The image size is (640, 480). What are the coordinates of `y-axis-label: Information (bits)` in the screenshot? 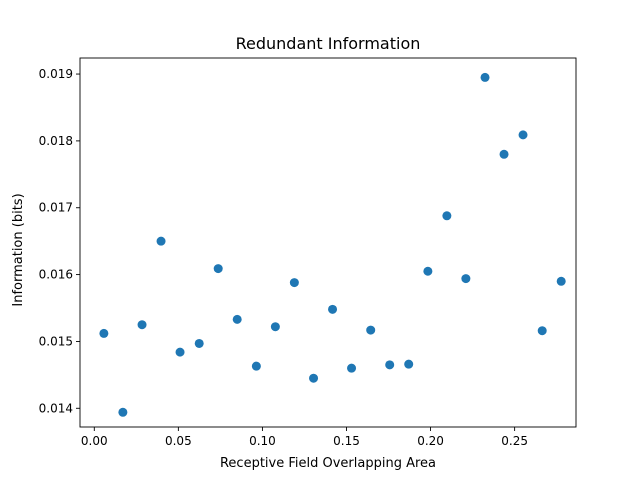 It's located at (18, 249).